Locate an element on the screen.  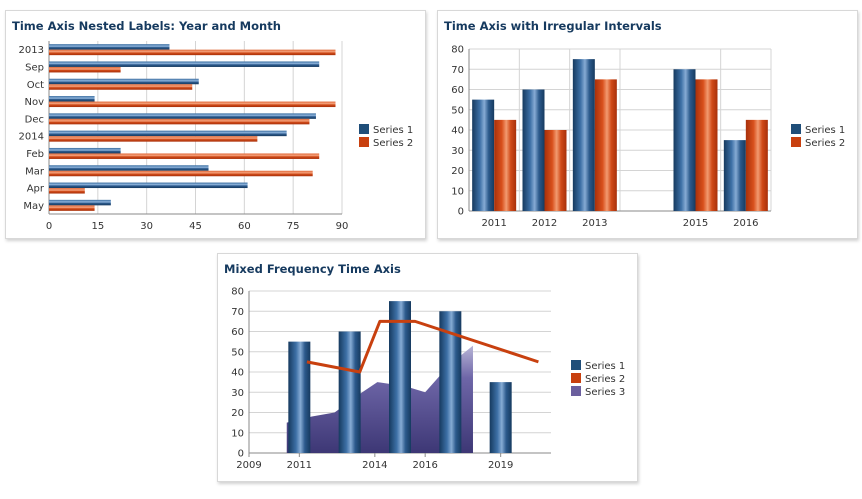
x-tick-label: 90 is located at coordinates (342, 226).